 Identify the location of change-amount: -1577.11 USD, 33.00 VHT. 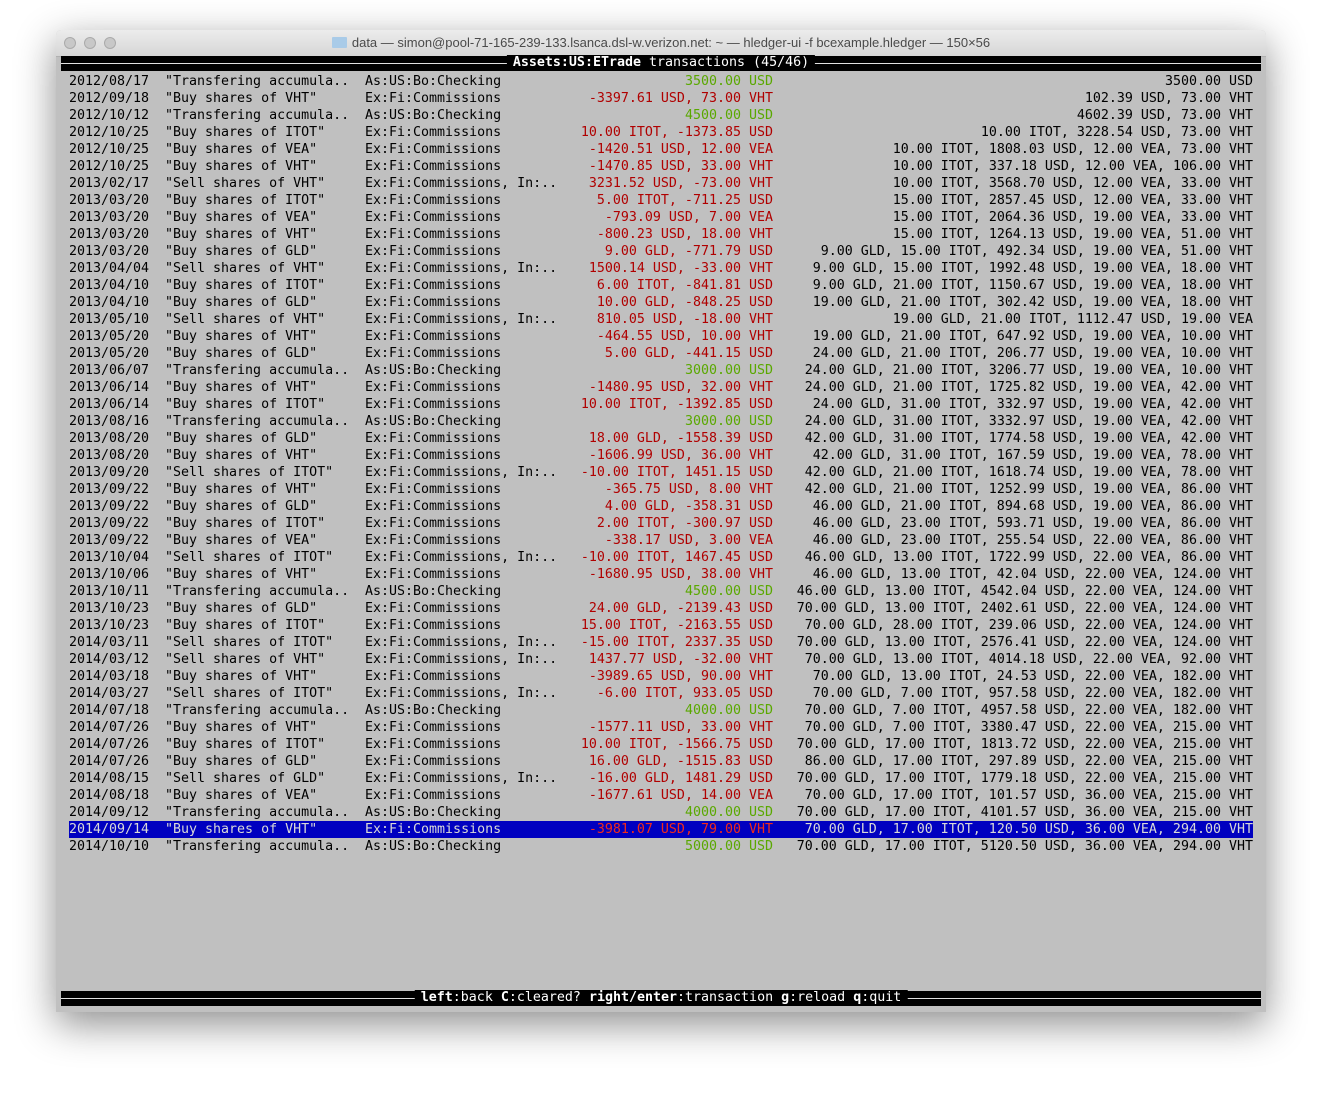
(680, 727).